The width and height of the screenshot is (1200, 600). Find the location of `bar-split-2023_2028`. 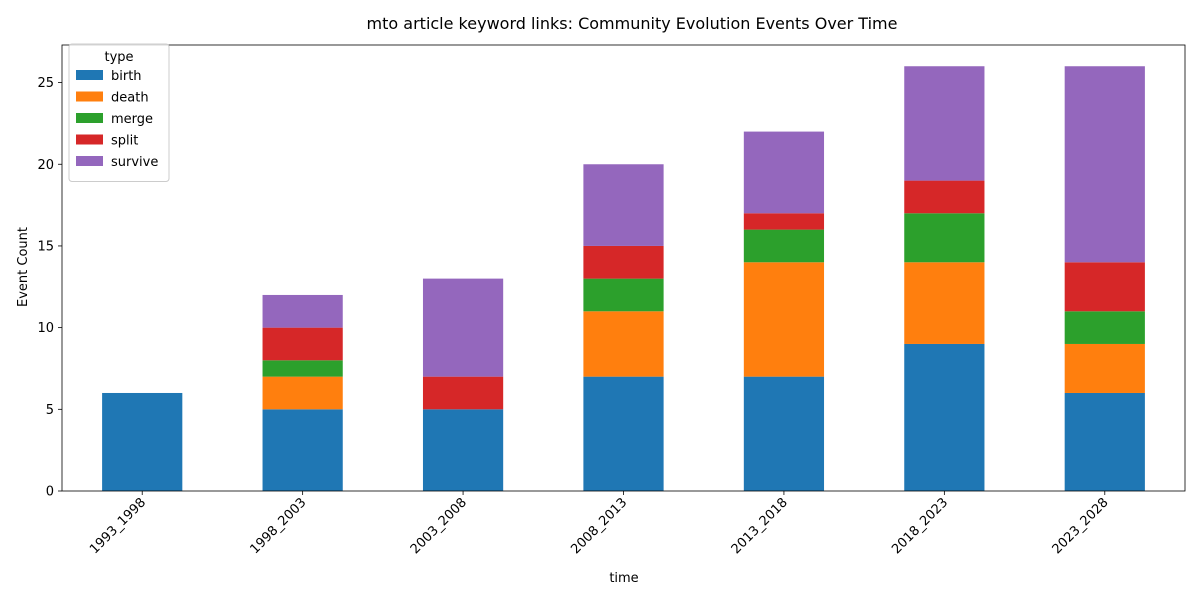

bar-split-2023_2028 is located at coordinates (1104, 287).